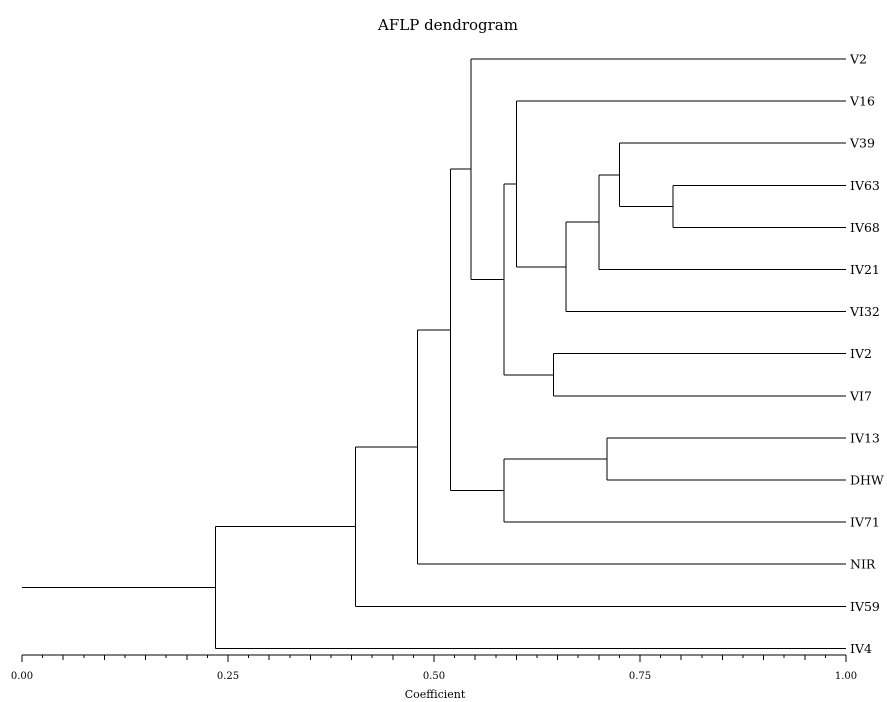 The width and height of the screenshot is (887, 702). What do you see at coordinates (861, 353) in the screenshot?
I see `leaf-label-iv2: IV2` at bounding box center [861, 353].